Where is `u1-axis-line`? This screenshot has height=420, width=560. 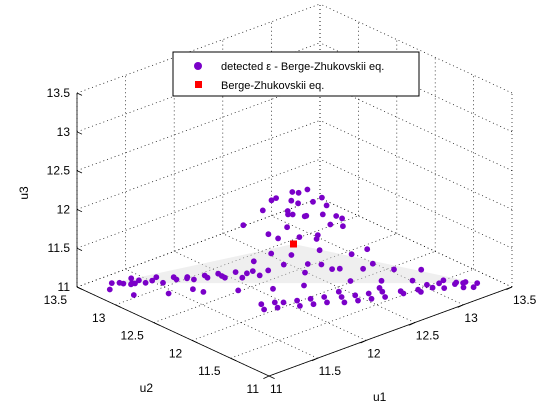 u1-axis-line is located at coordinates (390, 331).